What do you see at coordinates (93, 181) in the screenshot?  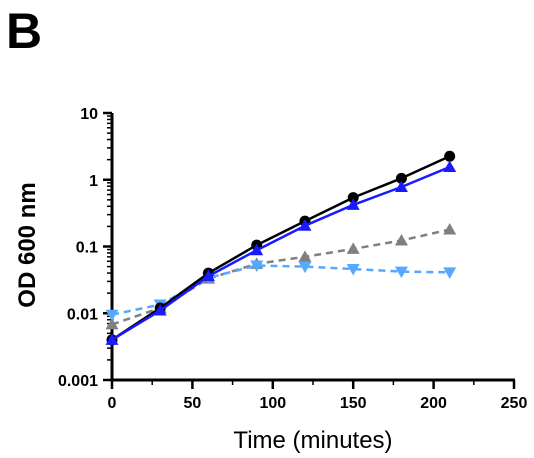 I see `y-tick-label: 1` at bounding box center [93, 181].